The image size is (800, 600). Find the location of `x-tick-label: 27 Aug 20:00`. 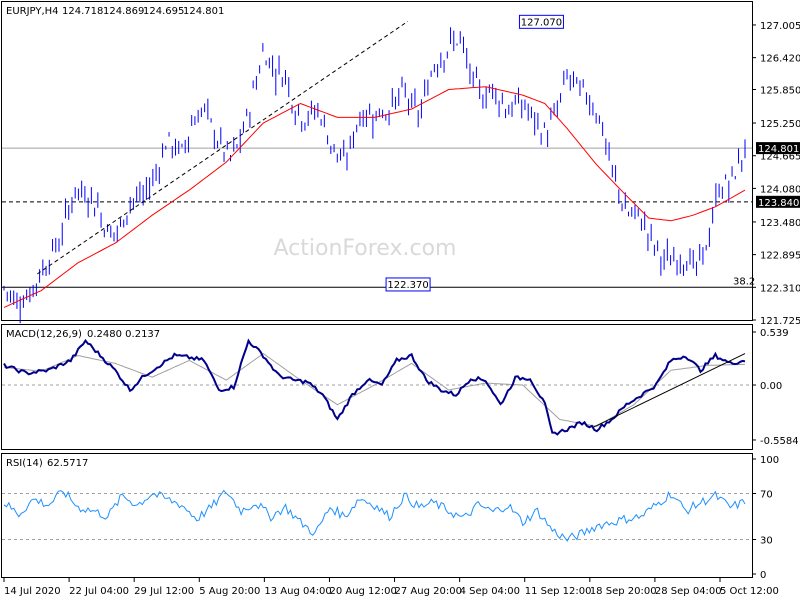

x-tick-label: 27 Aug 20:00 is located at coordinates (428, 591).